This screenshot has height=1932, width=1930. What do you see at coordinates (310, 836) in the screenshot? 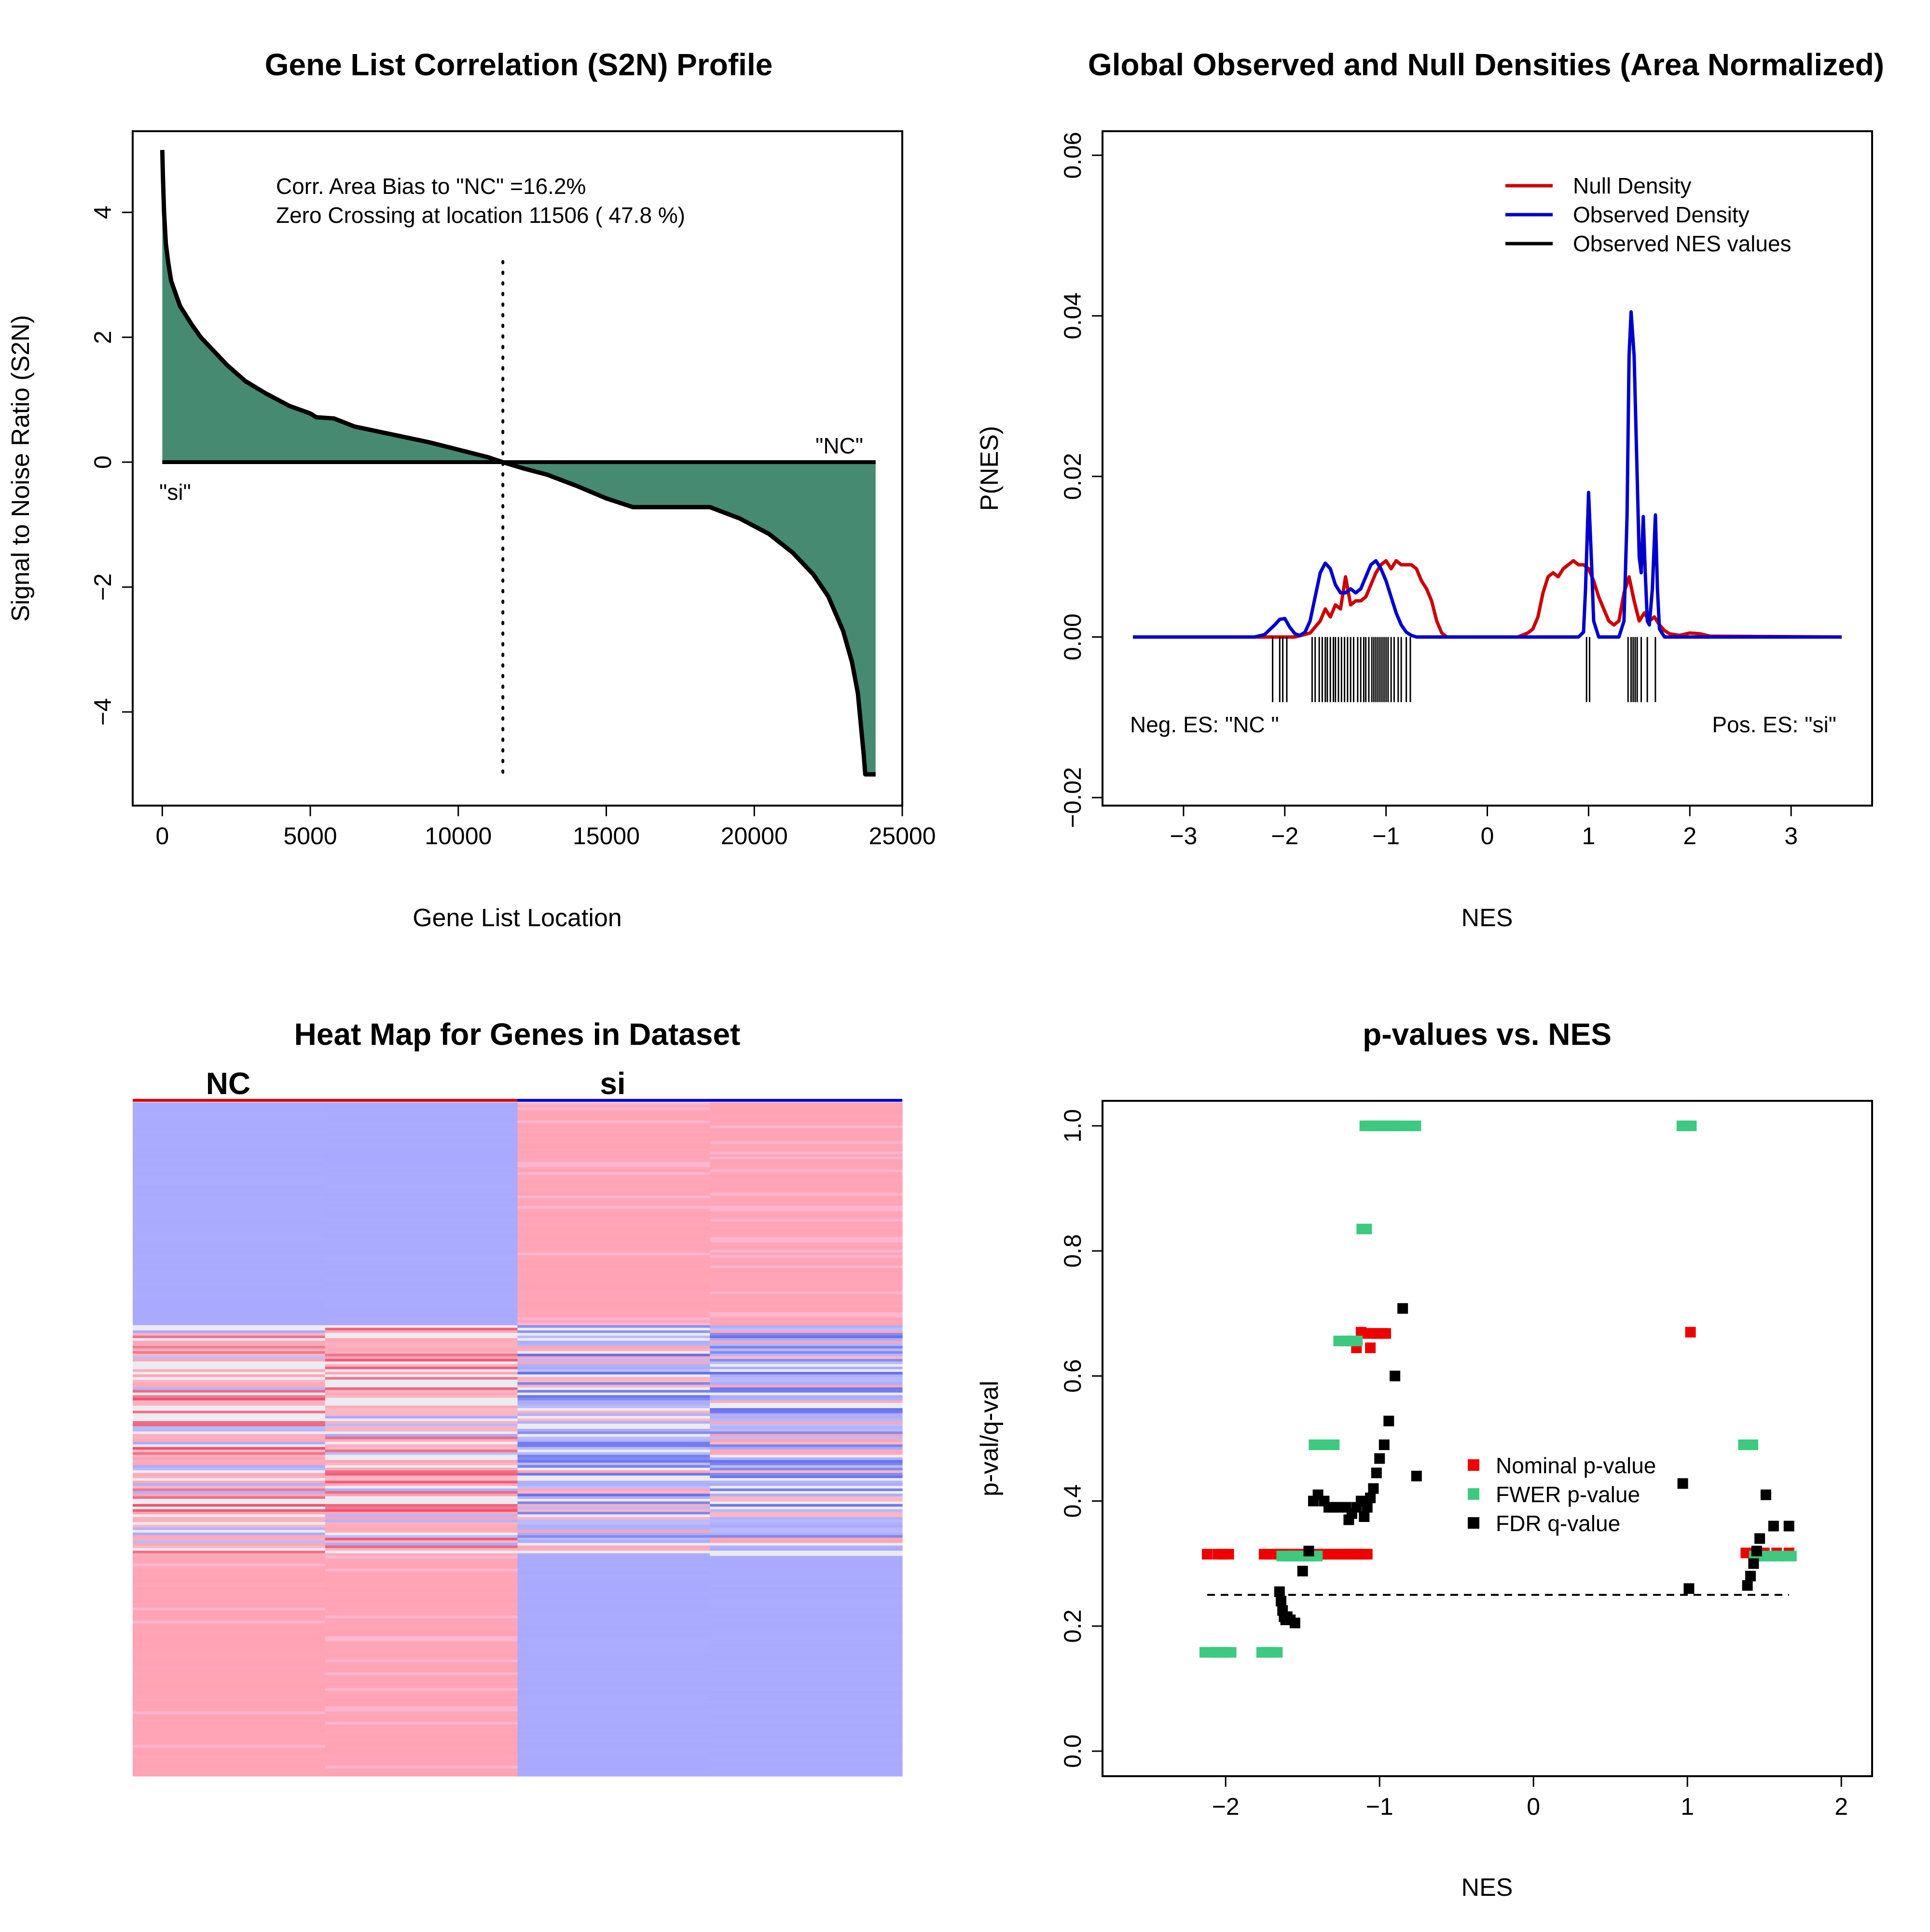
I see `s2n-x-tick-label: 5000` at bounding box center [310, 836].